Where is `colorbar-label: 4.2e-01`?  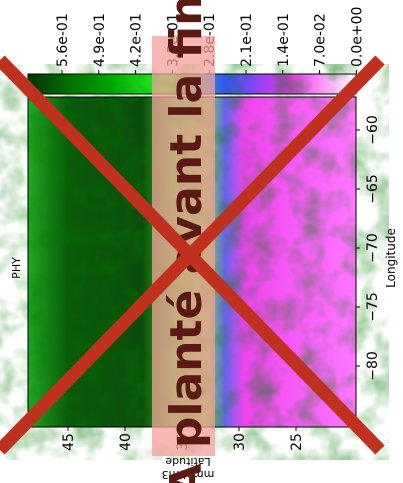 colorbar-label: 4.2e-01 is located at coordinates (137, 40).